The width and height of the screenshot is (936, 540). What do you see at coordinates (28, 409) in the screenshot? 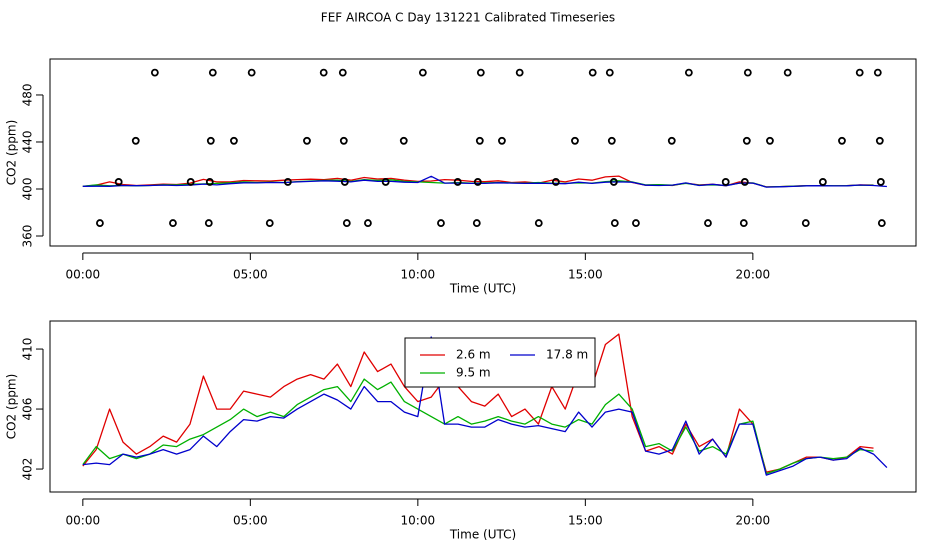
I see `y-tick-label: 406` at bounding box center [28, 409].